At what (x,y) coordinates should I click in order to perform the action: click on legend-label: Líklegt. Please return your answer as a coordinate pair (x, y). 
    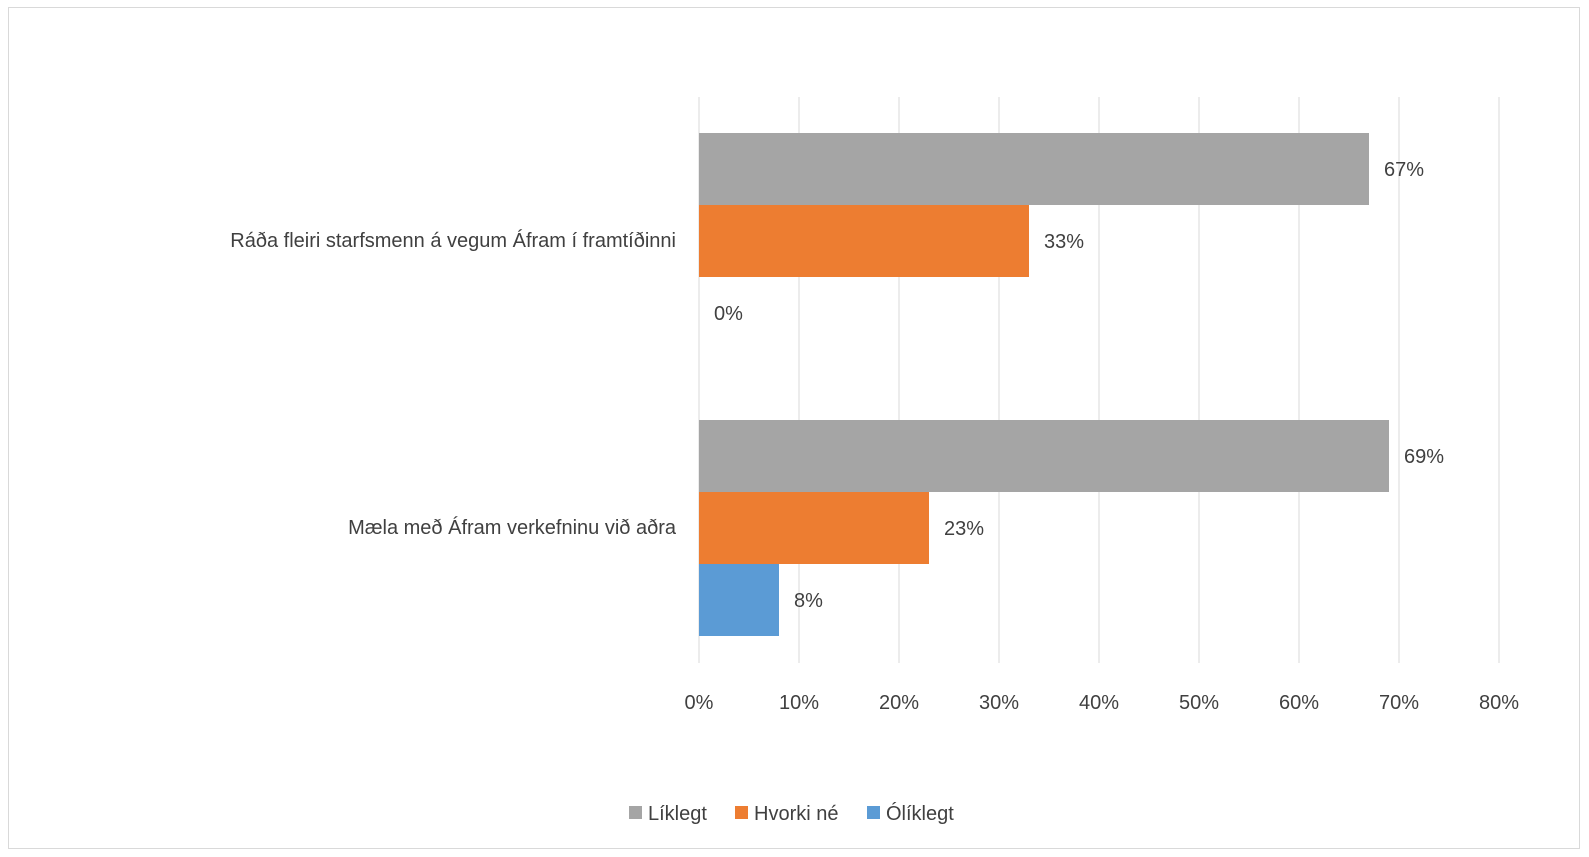
    Looking at the image, I should click on (677, 814).